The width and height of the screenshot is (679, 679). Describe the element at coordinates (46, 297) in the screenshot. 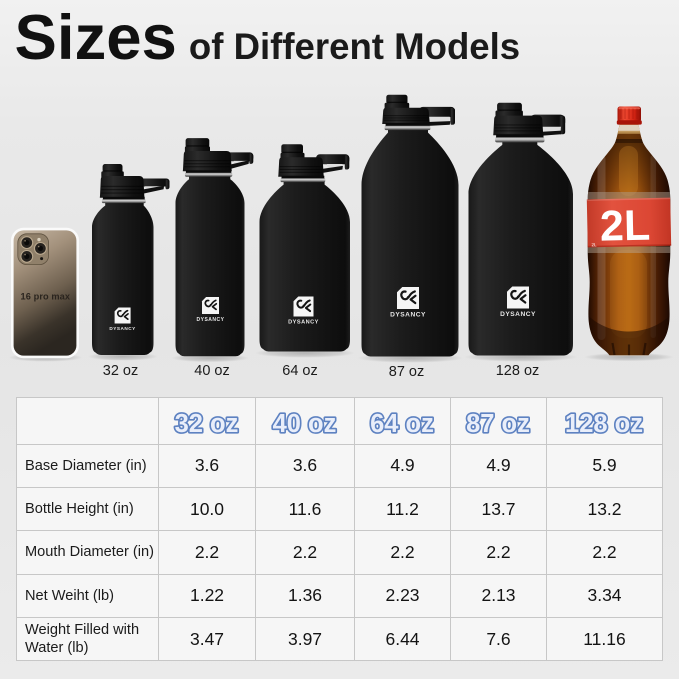

I see `svg-text: 16 pro max` at that location.